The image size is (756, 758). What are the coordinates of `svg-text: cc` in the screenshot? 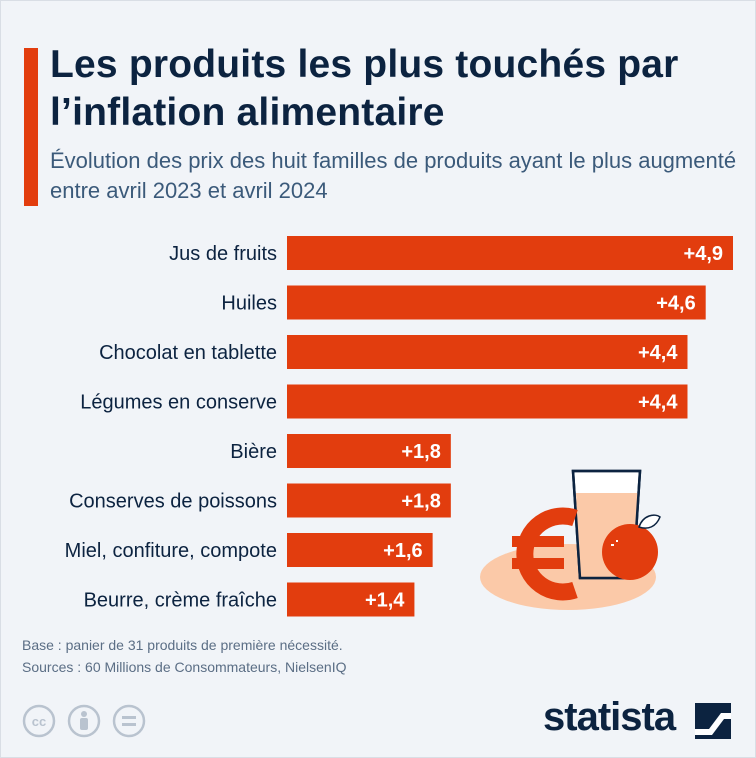 It's located at (39, 721).